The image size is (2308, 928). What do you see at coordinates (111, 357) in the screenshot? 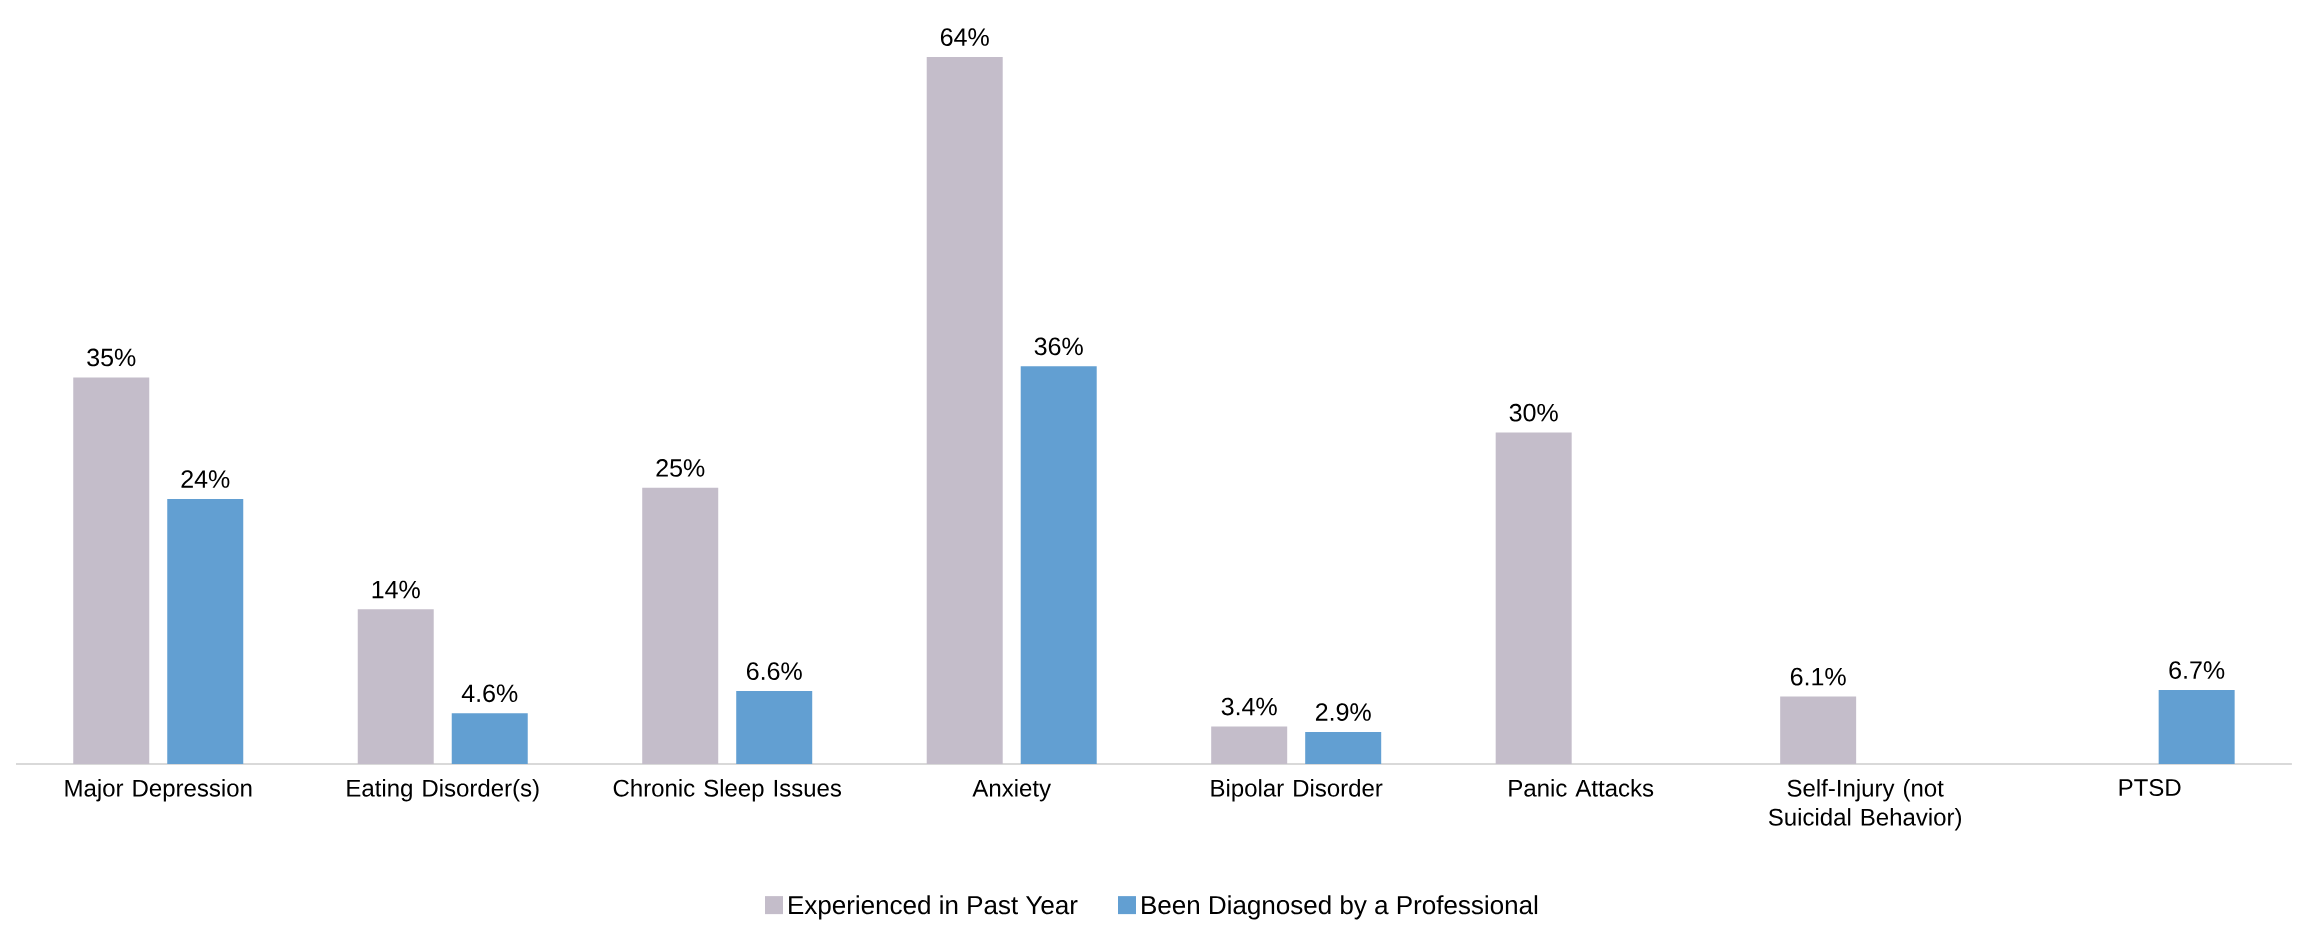
I see `data-label: 35%` at bounding box center [111, 357].